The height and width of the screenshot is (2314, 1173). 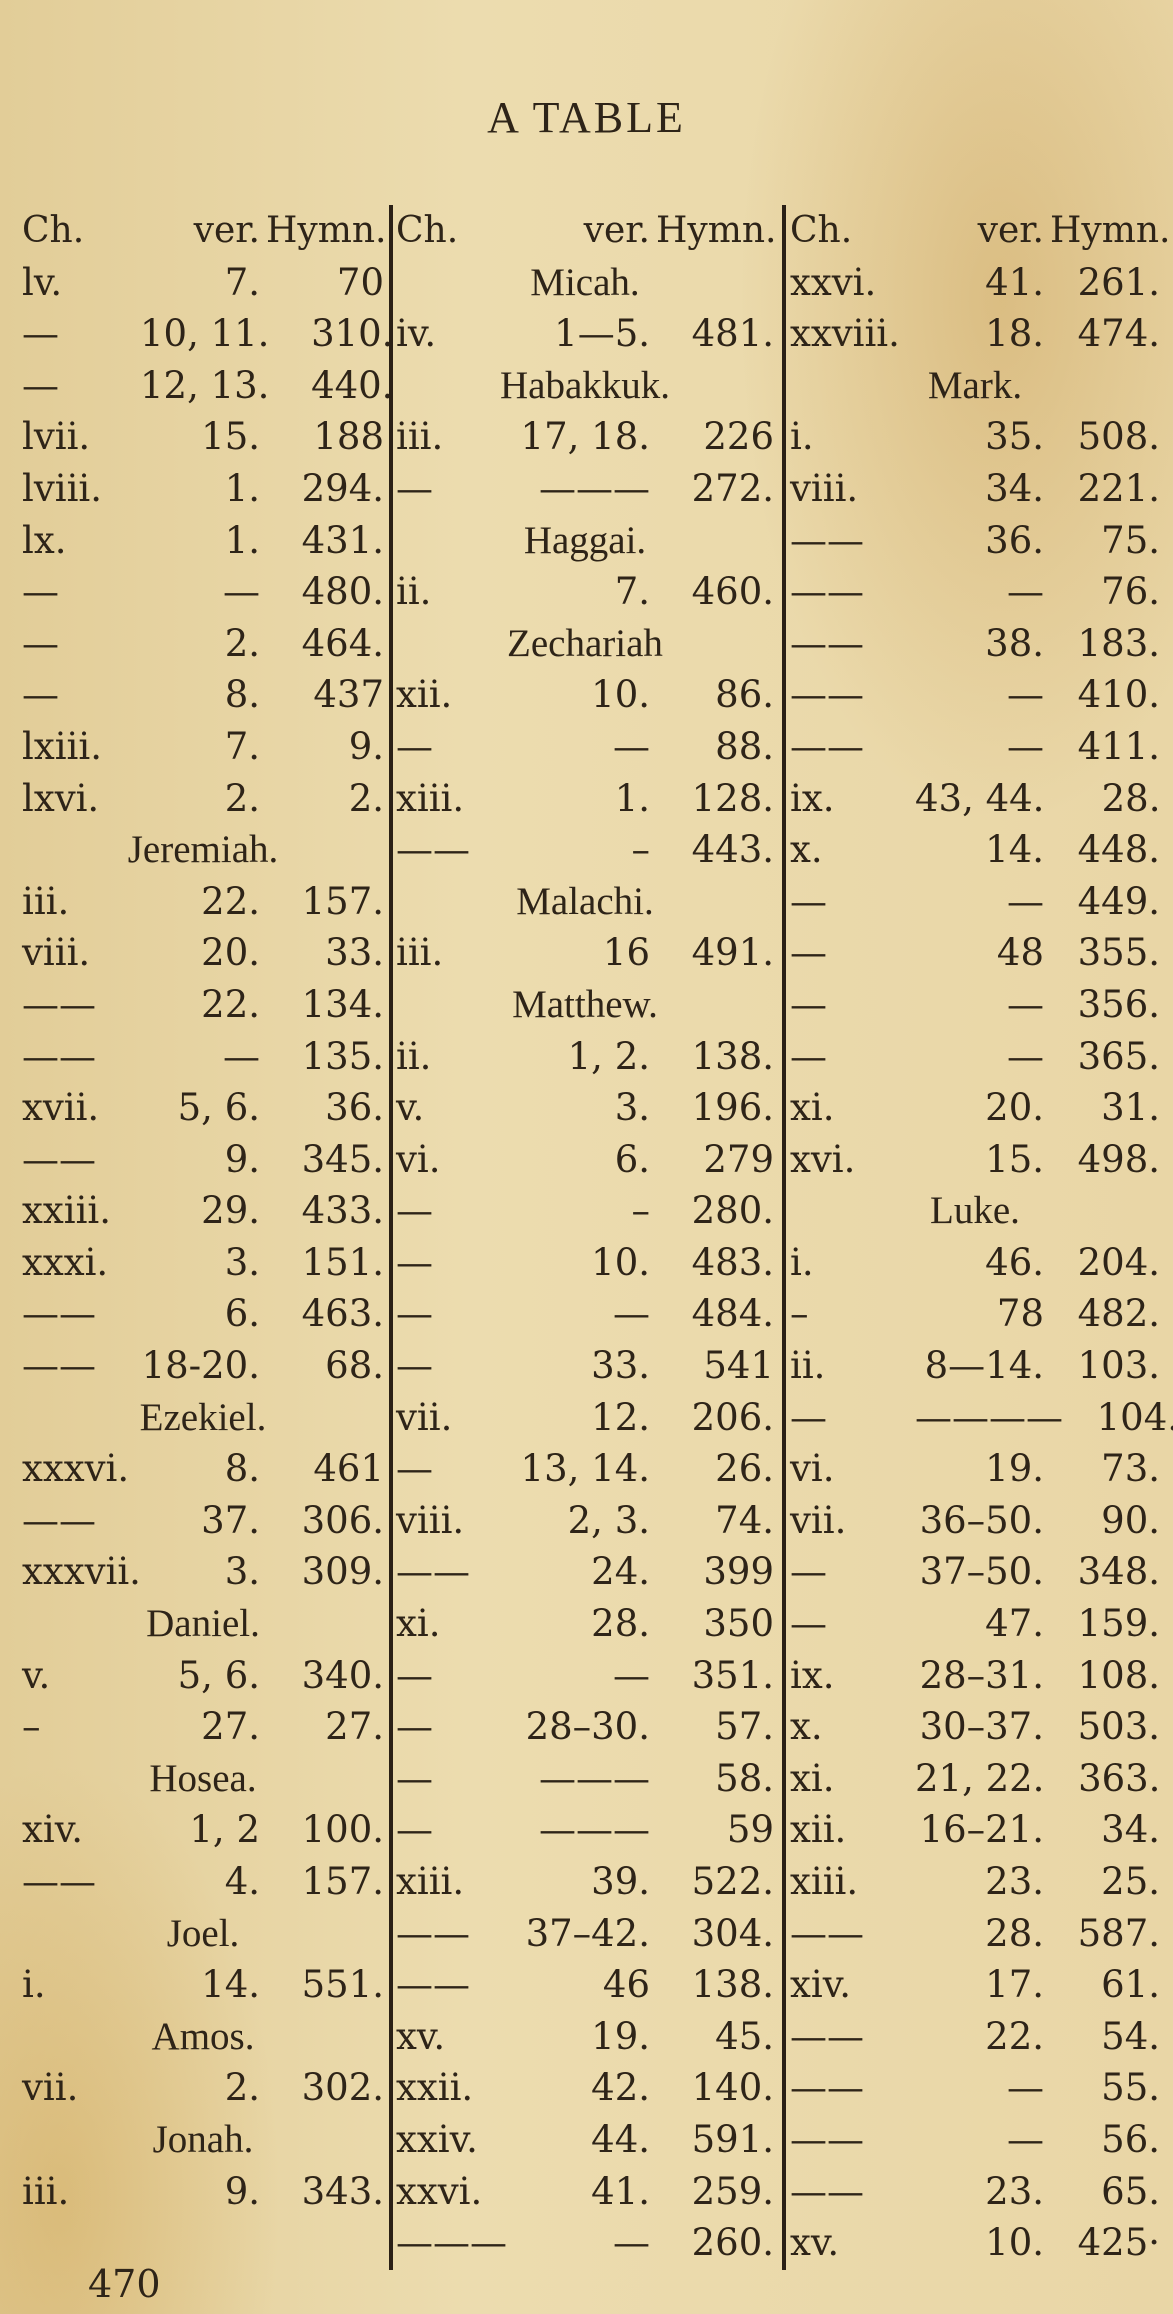 I want to click on hymn-cell: 221., so click(x=1118, y=488).